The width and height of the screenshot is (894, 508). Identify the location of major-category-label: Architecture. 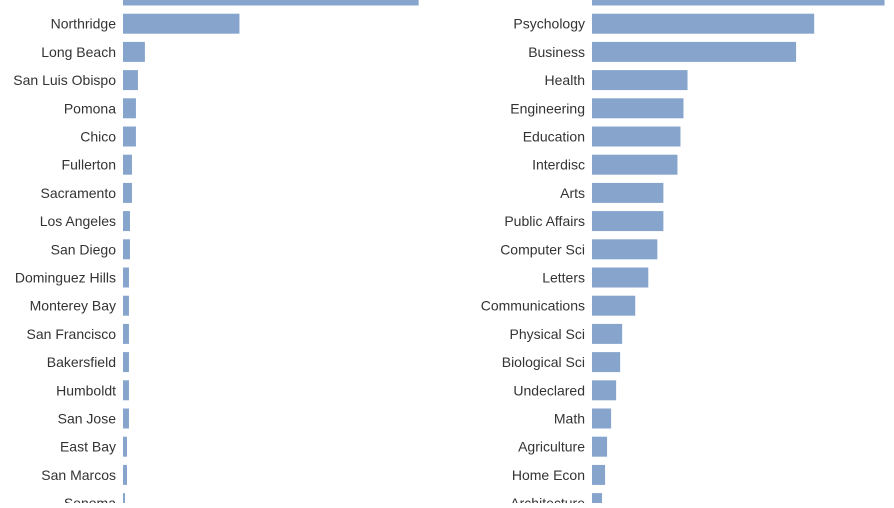
(547, 499).